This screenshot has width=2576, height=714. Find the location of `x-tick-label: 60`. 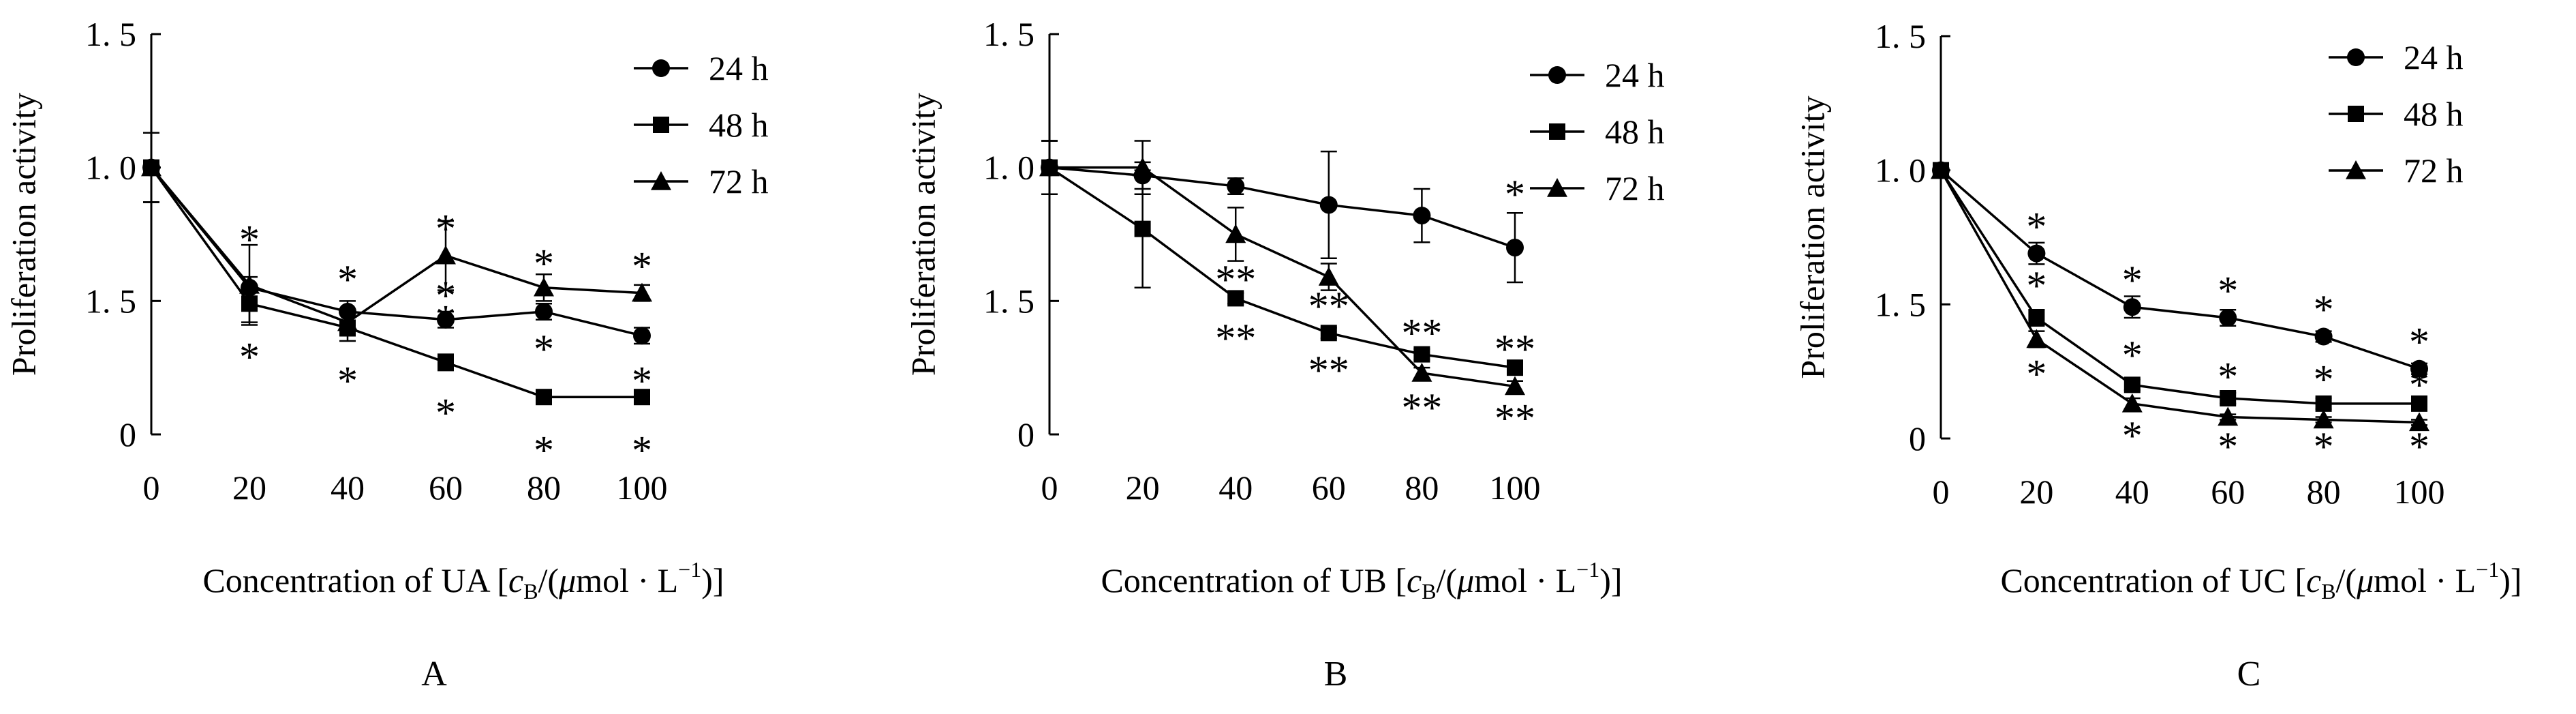

x-tick-label: 60 is located at coordinates (2228, 492).